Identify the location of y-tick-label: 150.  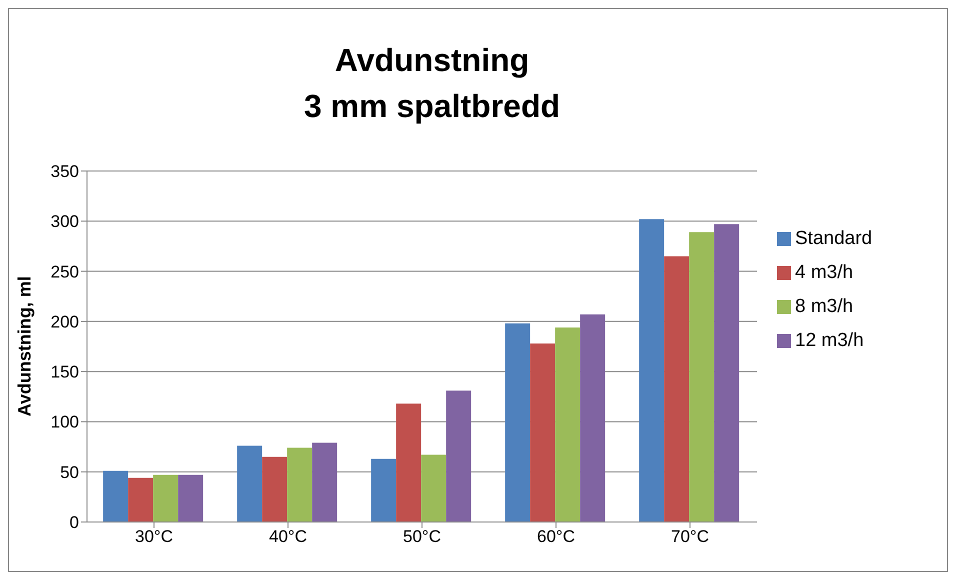
(64, 372).